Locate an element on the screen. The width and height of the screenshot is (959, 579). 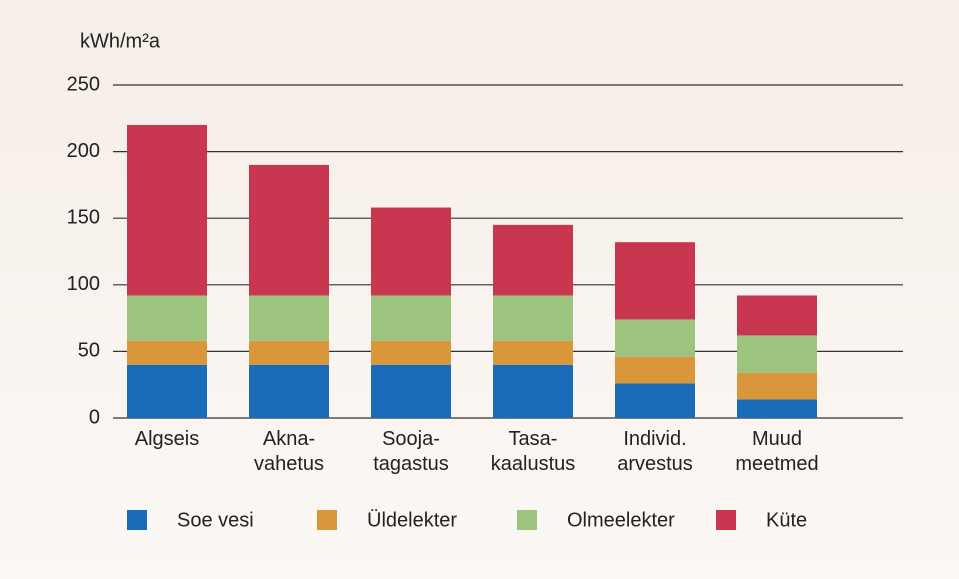
y-tick-label: 100 is located at coordinates (83, 284).